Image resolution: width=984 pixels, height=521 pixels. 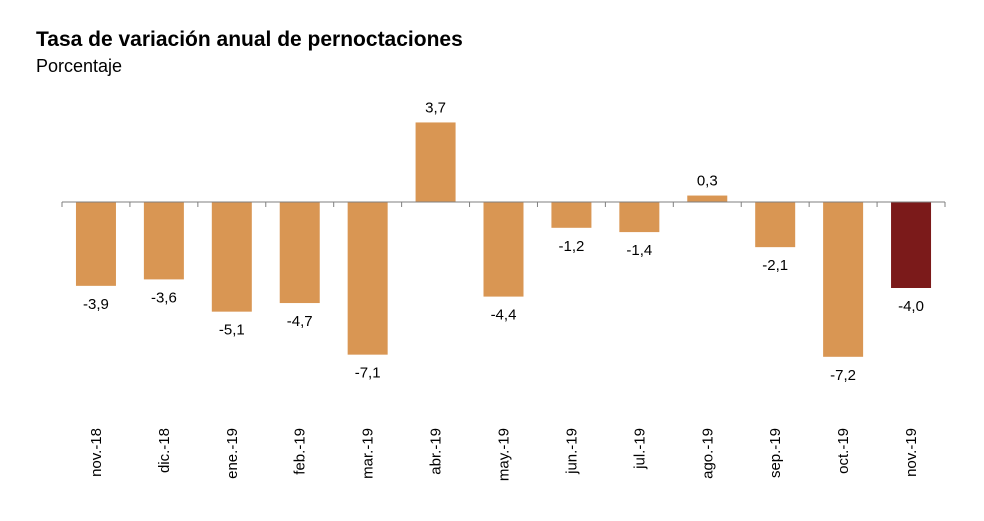 I want to click on category-label-7: may.-19, so click(x=504, y=454).